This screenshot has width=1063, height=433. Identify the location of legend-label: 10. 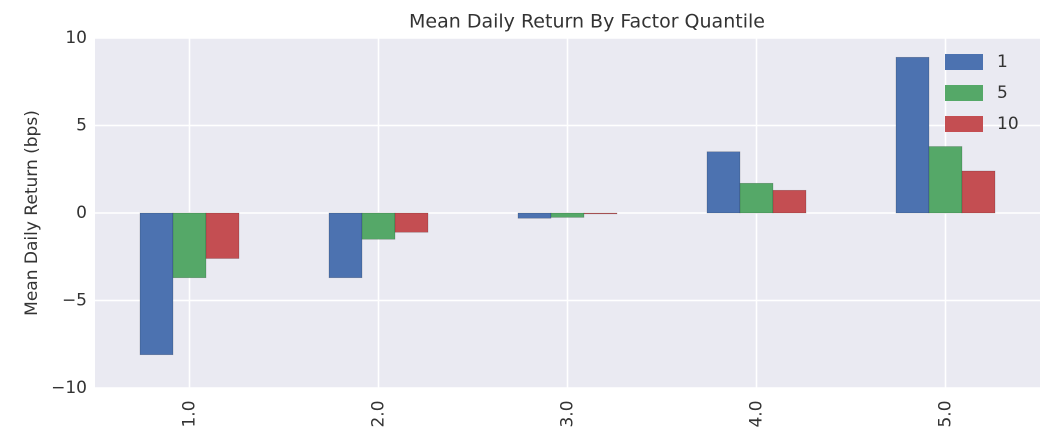
(1008, 124).